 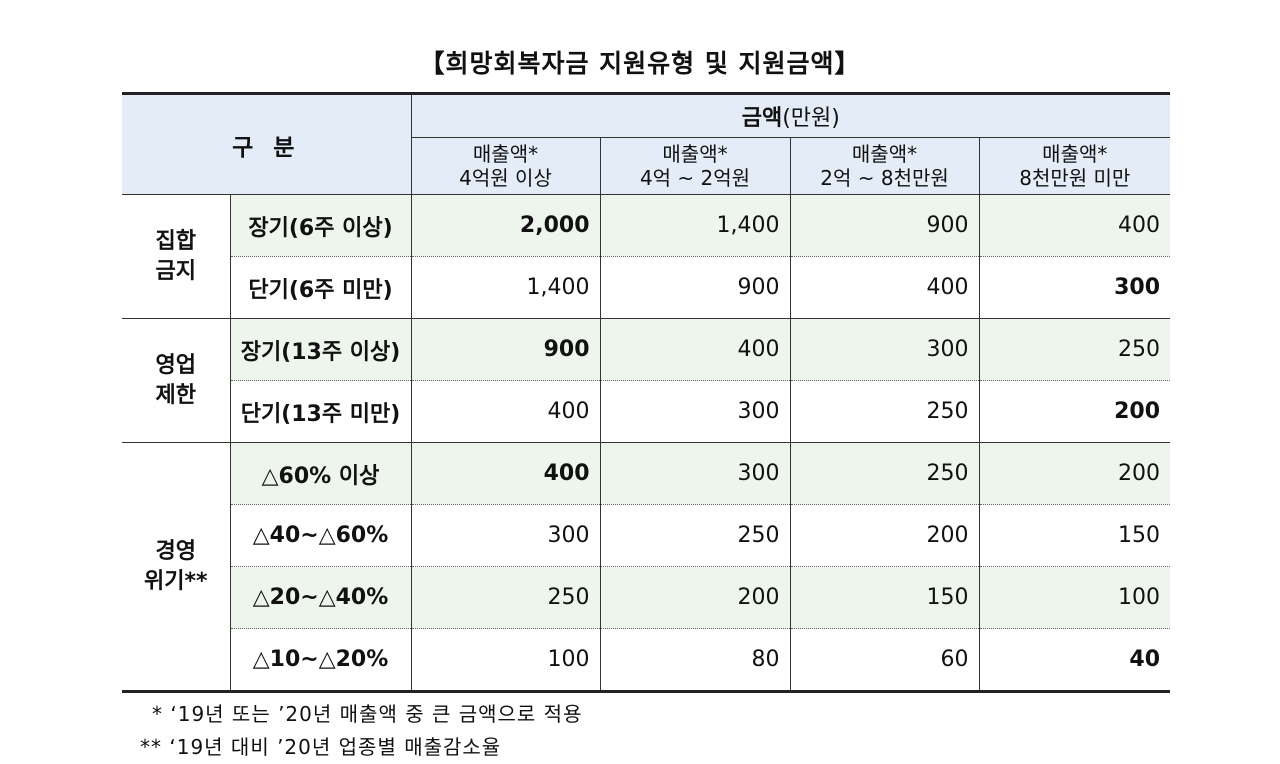 What do you see at coordinates (321, 747) in the screenshot?
I see `footnote-2: ** ‘19년 대비 ’20년 업종별 매출감소율` at bounding box center [321, 747].